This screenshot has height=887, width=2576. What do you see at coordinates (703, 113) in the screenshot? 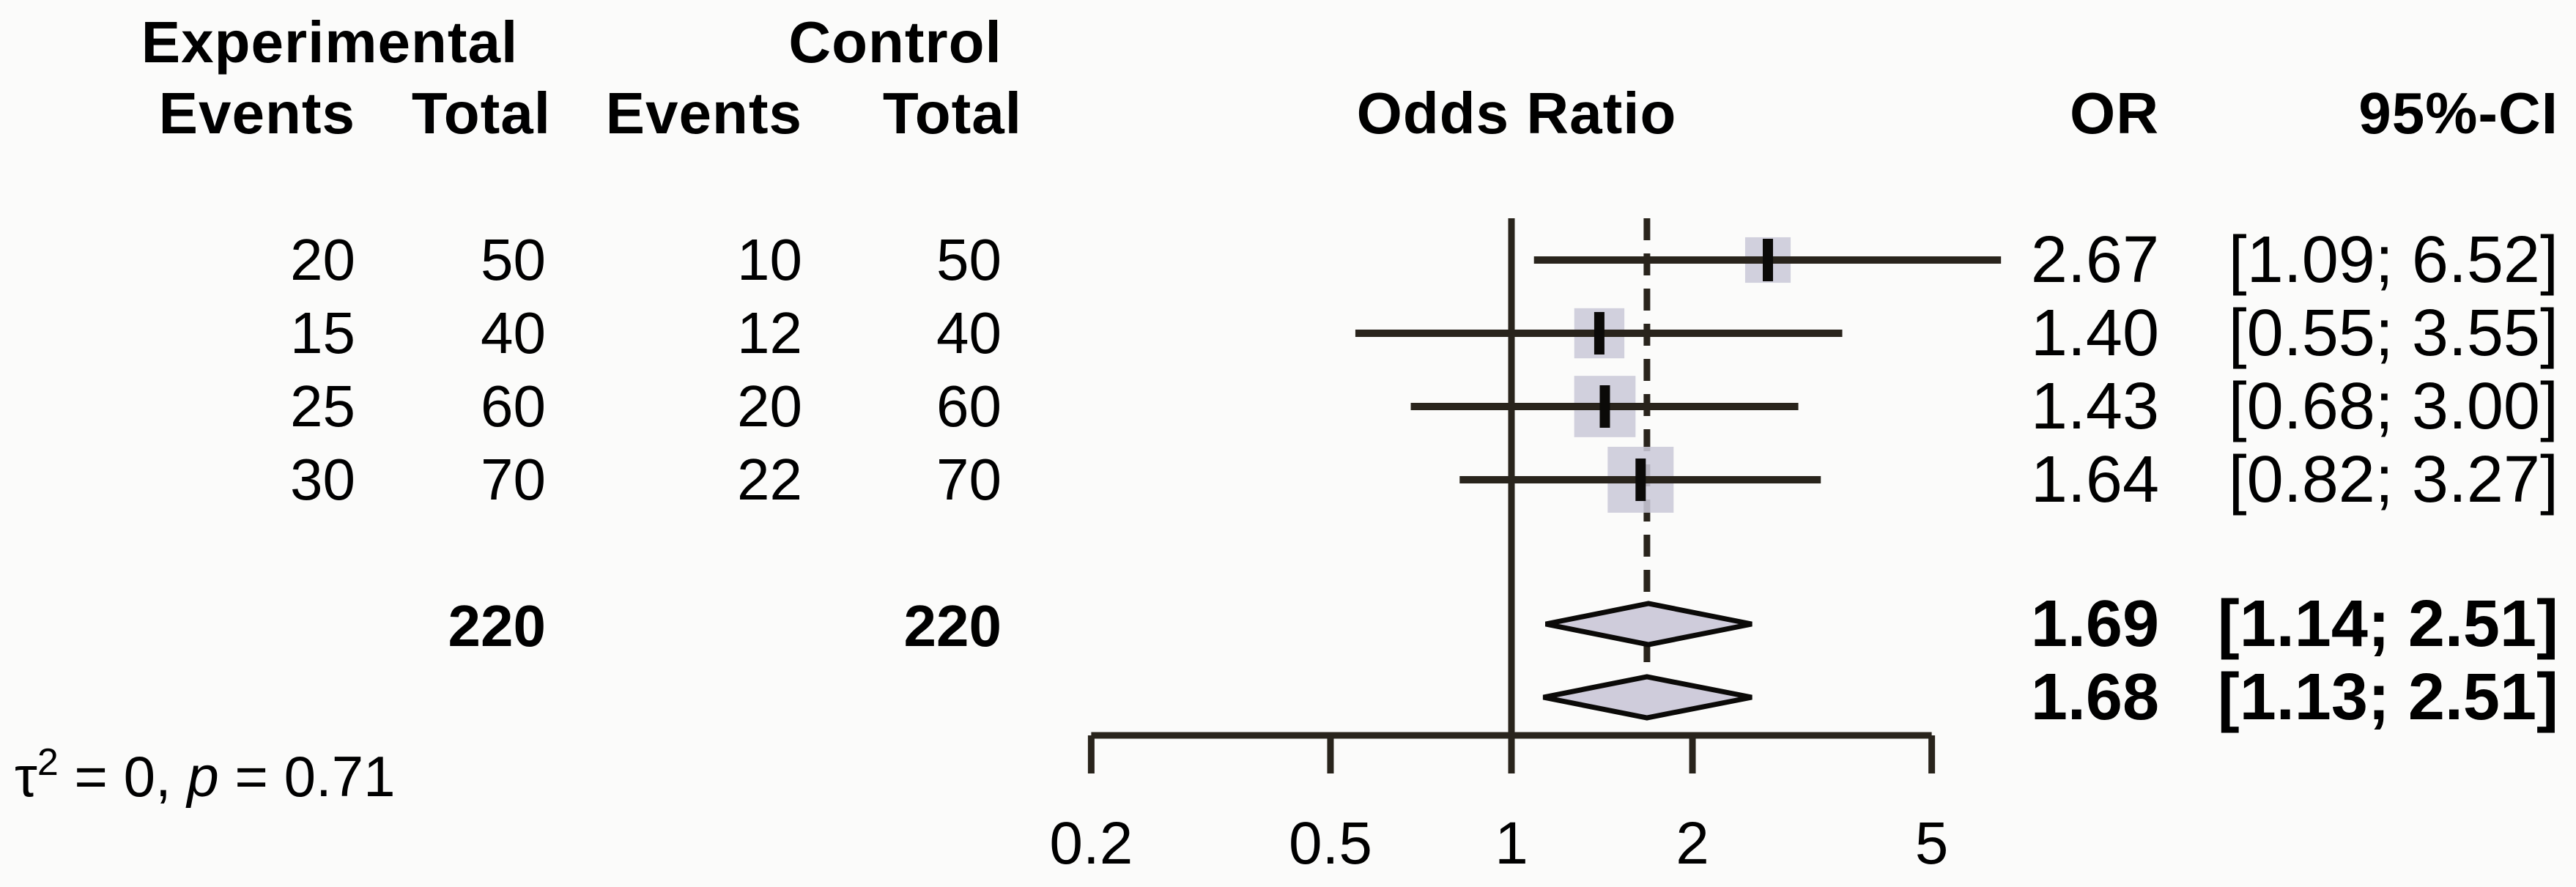
I see `header-control-events: Events` at bounding box center [703, 113].